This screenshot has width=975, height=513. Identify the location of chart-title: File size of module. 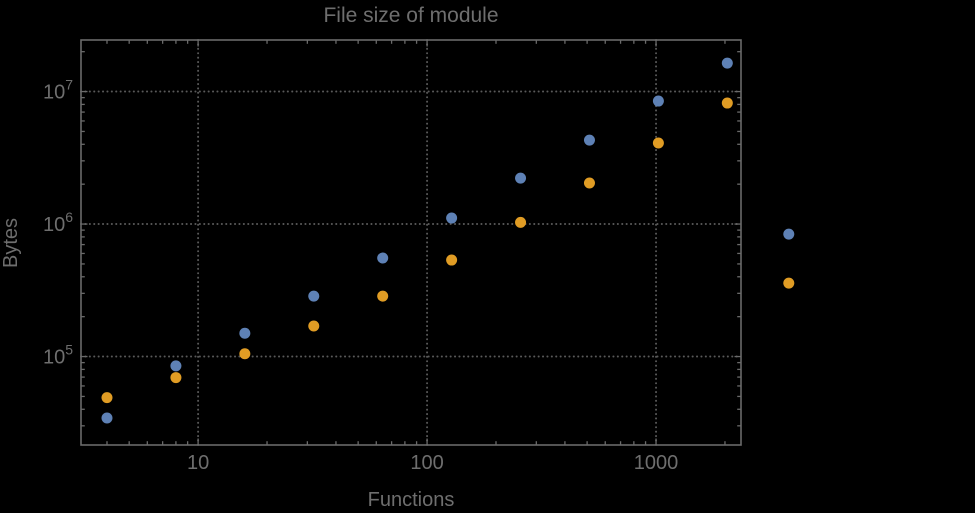
(411, 15).